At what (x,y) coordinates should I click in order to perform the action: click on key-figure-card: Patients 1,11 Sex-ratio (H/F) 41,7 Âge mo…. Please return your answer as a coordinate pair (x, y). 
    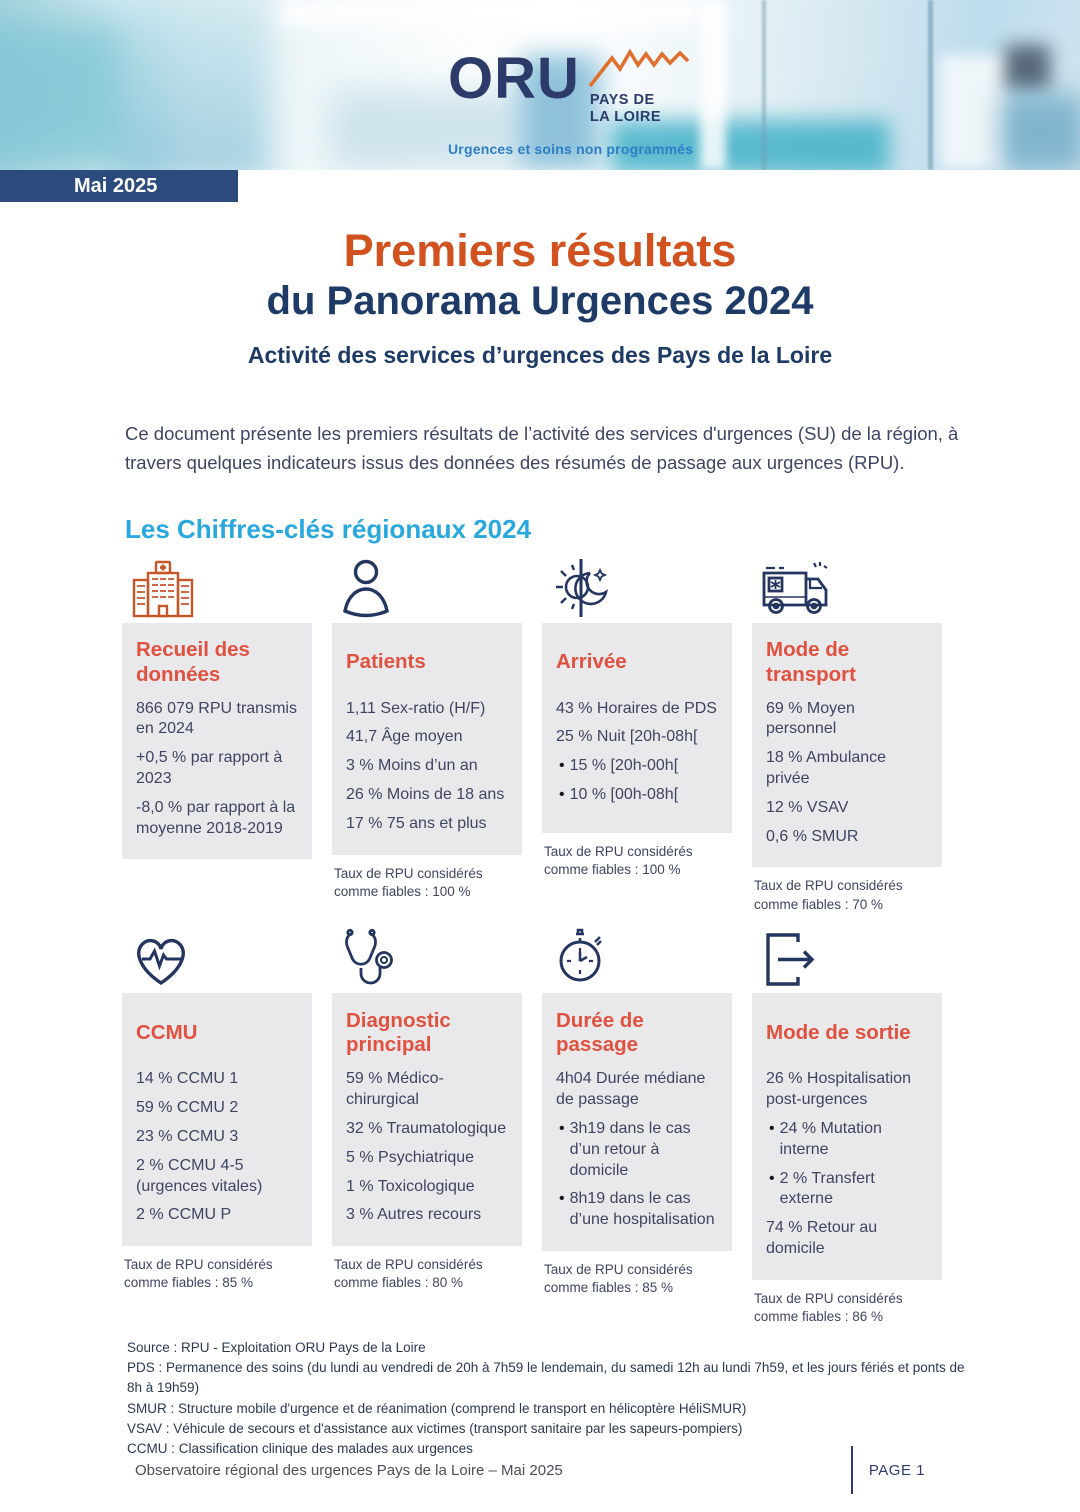
    Looking at the image, I should click on (427, 739).